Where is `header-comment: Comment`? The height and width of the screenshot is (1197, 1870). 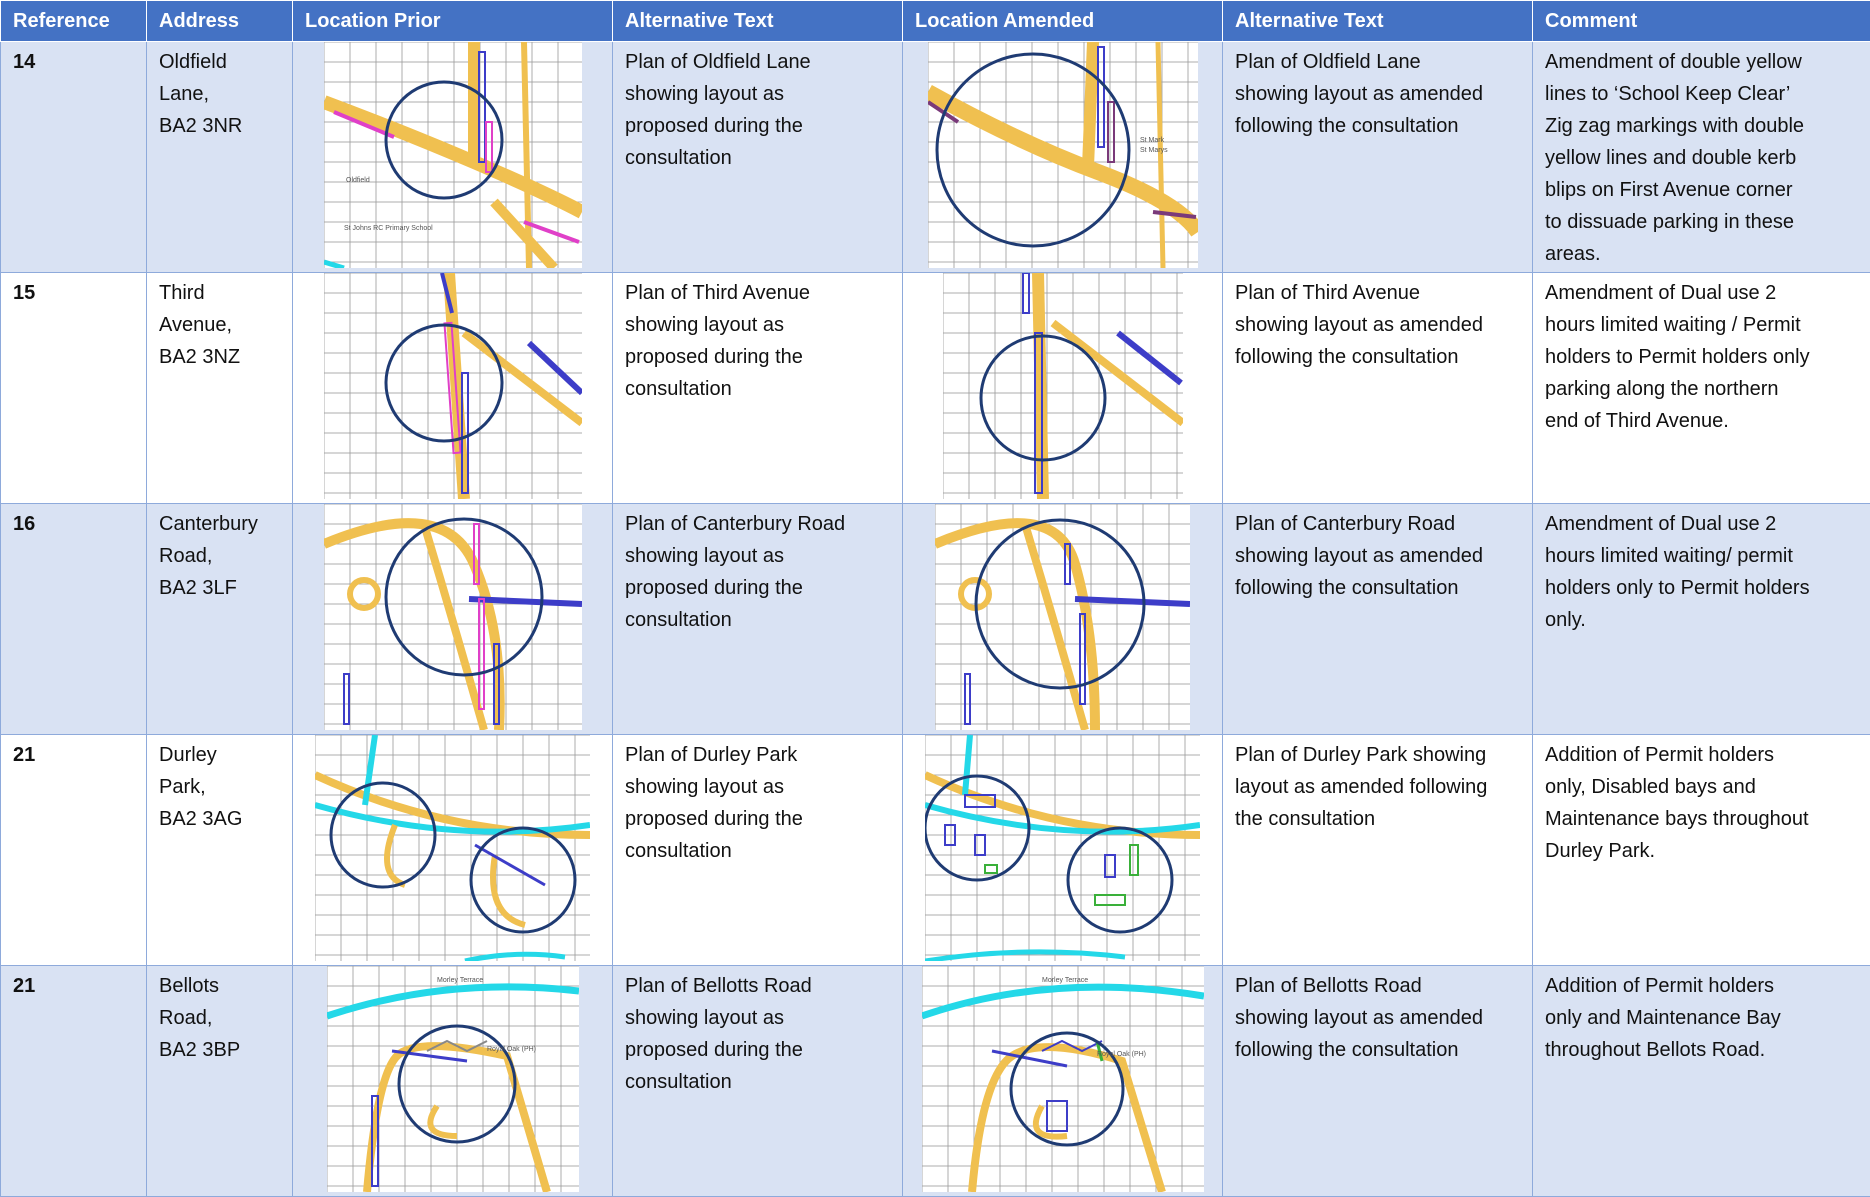
header-comment: Comment is located at coordinates (1701, 21).